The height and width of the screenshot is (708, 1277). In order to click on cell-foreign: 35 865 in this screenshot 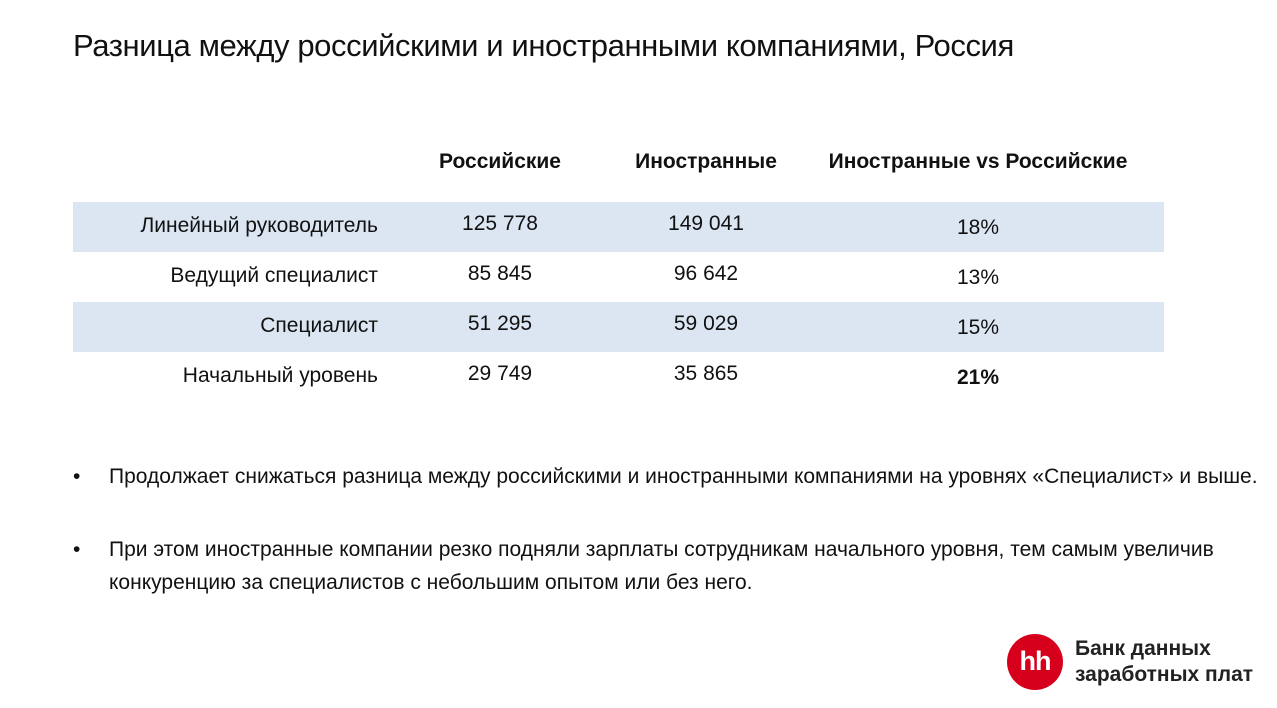, I will do `click(706, 373)`.